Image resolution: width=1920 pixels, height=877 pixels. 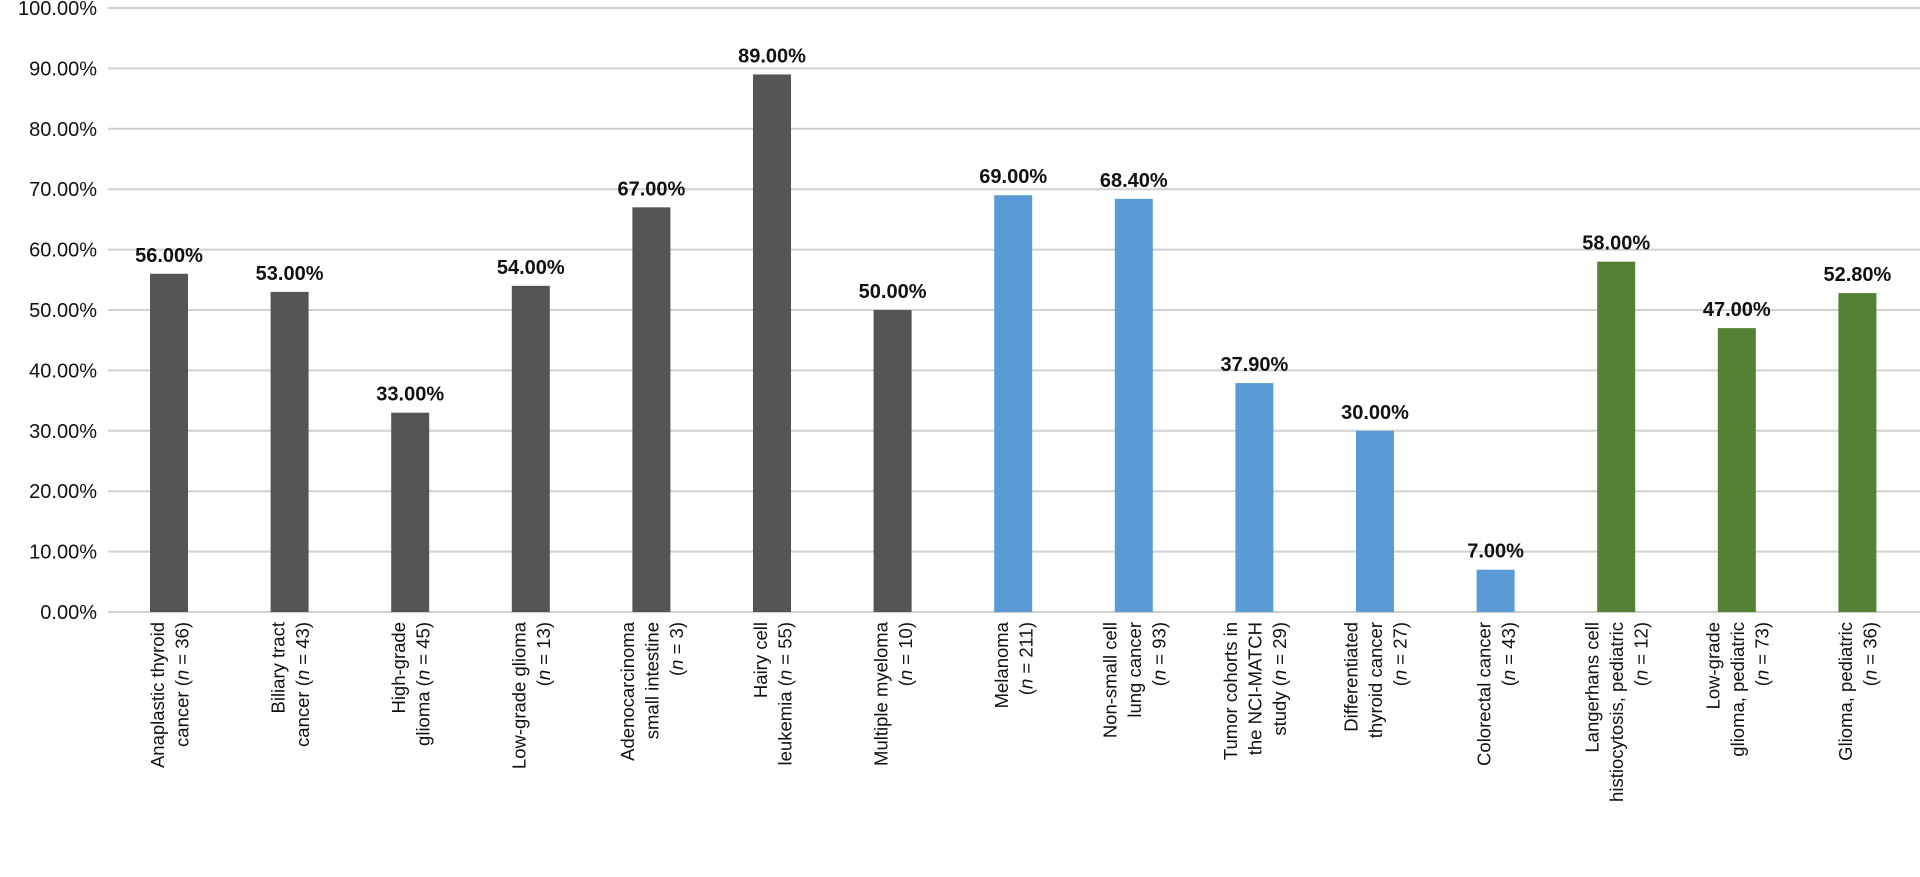 I want to click on category-label-line: (n = 3), so click(x=676, y=649).